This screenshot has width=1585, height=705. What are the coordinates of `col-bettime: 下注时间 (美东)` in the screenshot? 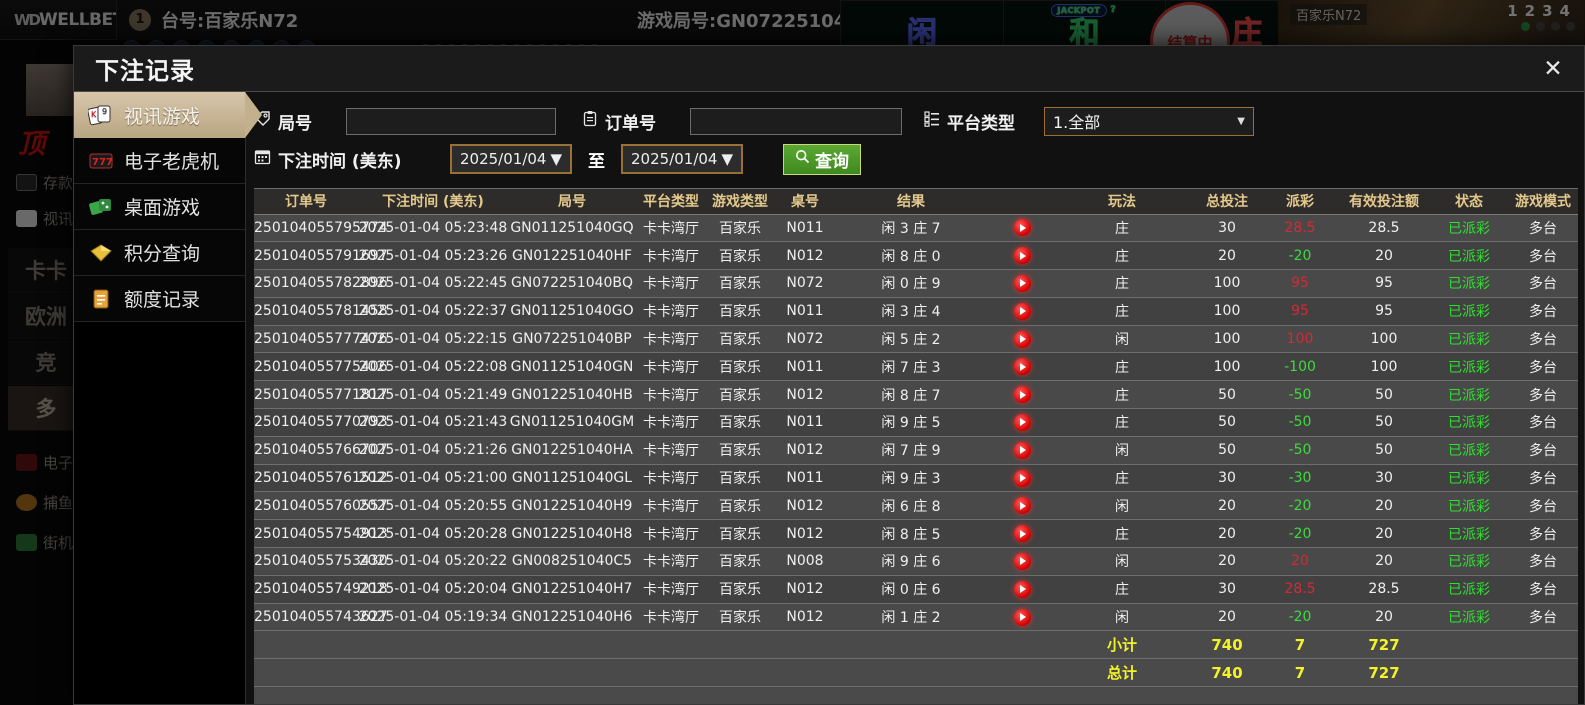 It's located at (433, 202).